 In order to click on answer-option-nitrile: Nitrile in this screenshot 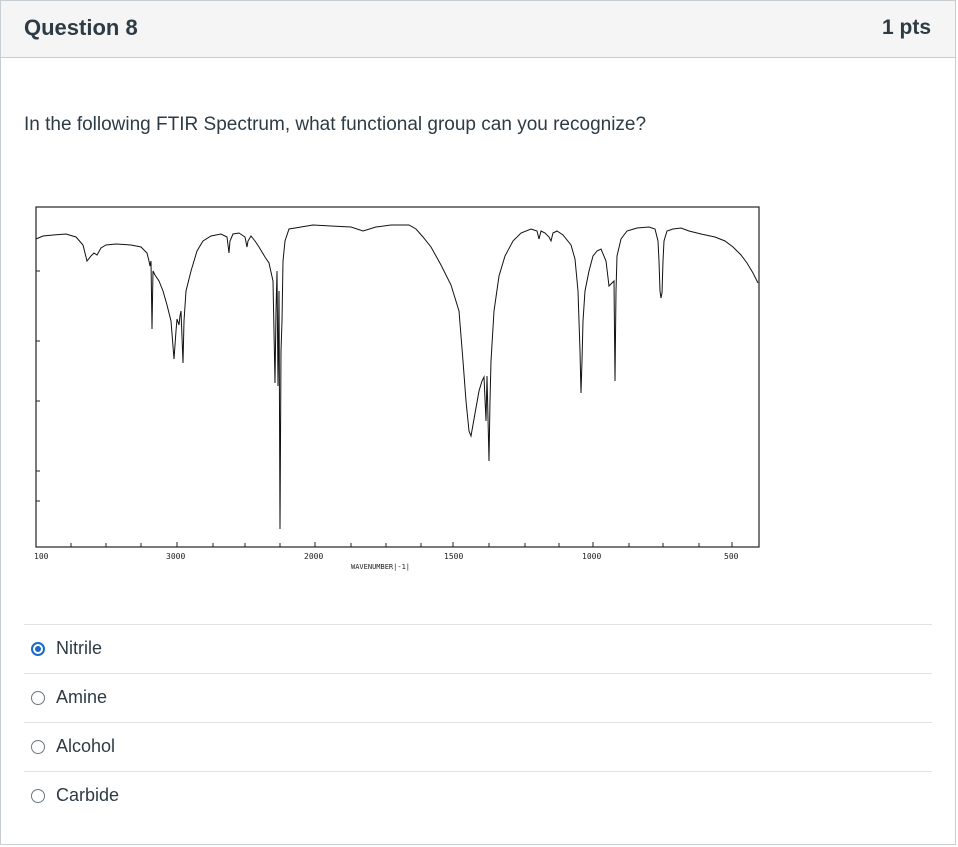, I will do `click(478, 648)`.